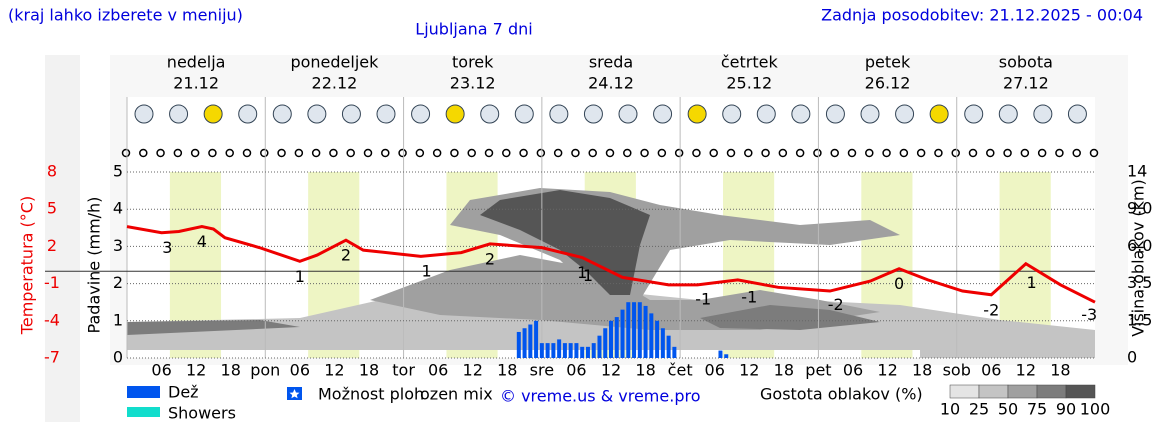  I want to click on legend-swatch, so click(143, 412).